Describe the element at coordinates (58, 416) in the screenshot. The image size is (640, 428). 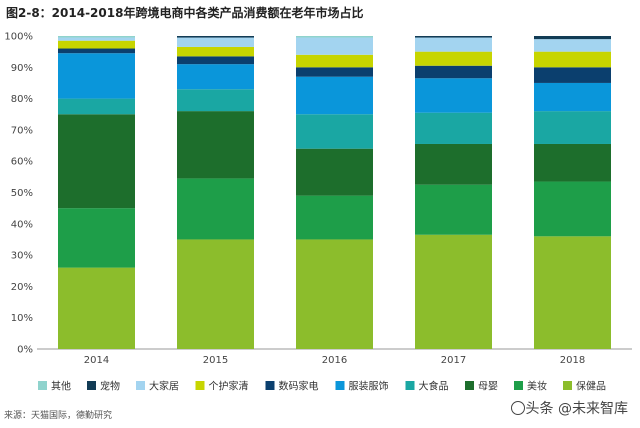
I see `source-note: 来源：天猫国际，德勤研究` at that location.